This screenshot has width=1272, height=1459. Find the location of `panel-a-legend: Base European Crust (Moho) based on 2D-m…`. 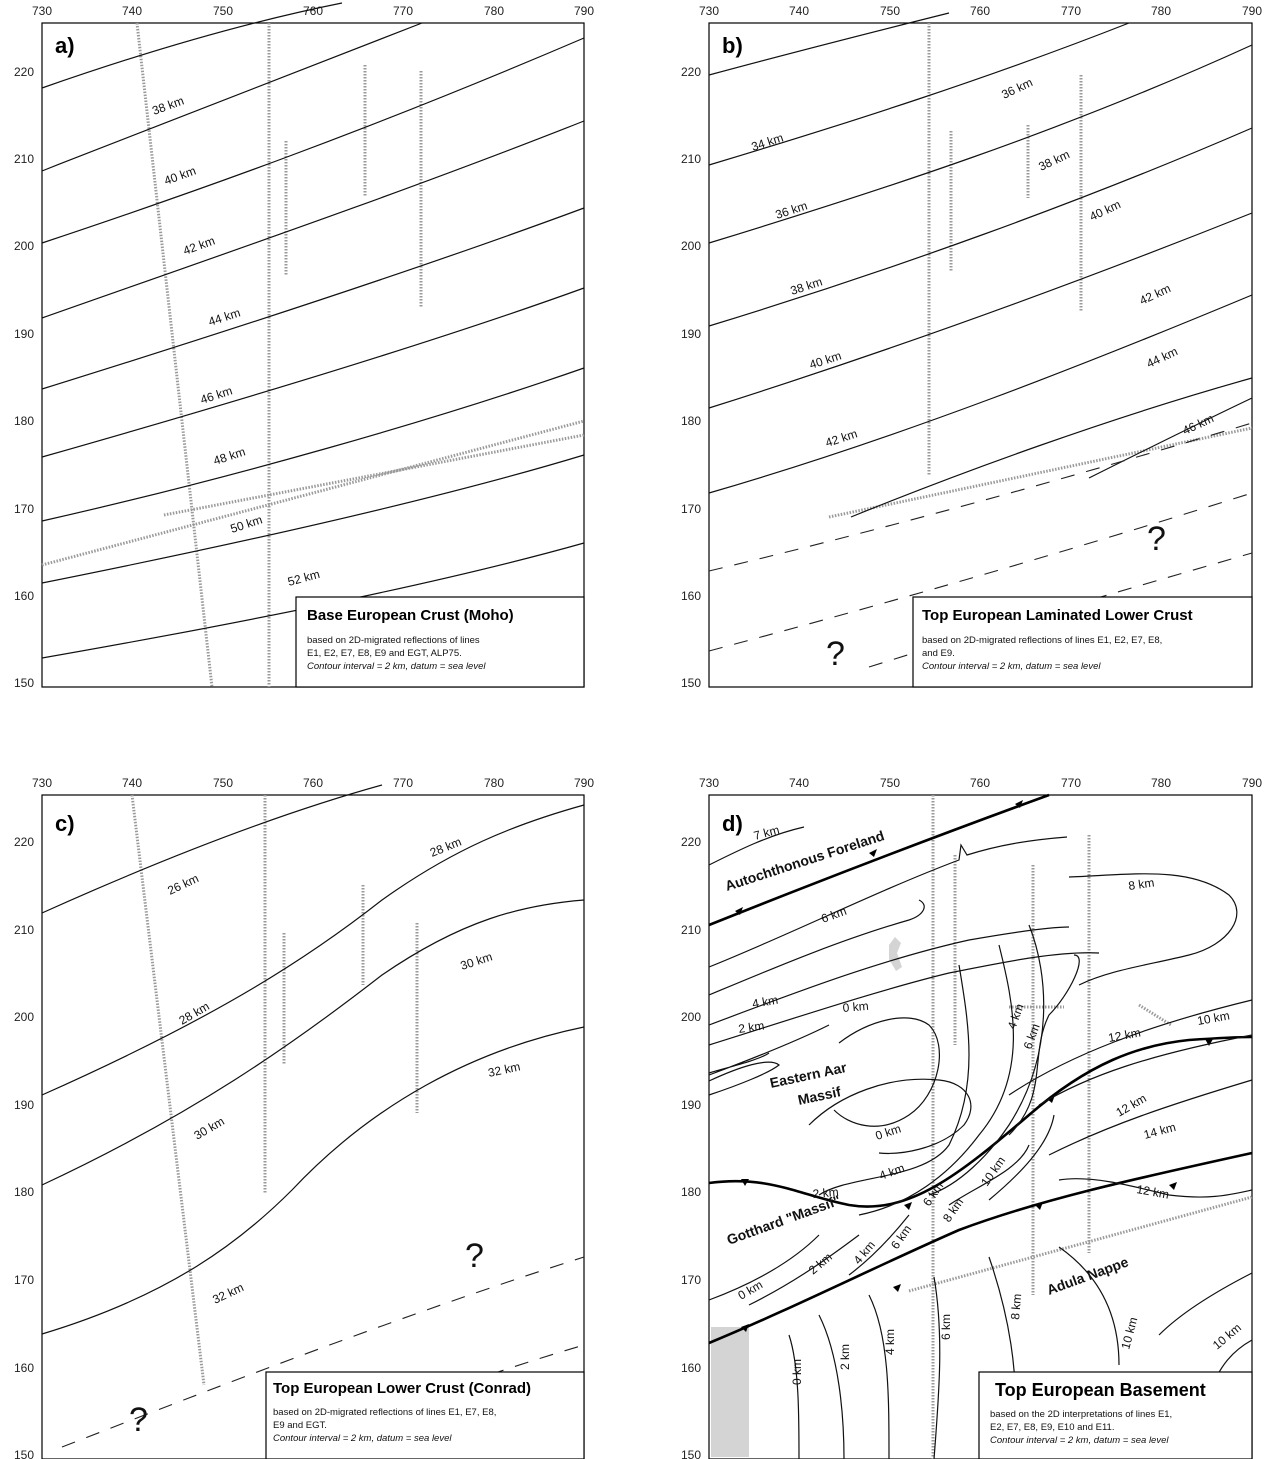

panel-a-legend: Base European Crust (Moho) based on 2D-m… is located at coordinates (440, 642).